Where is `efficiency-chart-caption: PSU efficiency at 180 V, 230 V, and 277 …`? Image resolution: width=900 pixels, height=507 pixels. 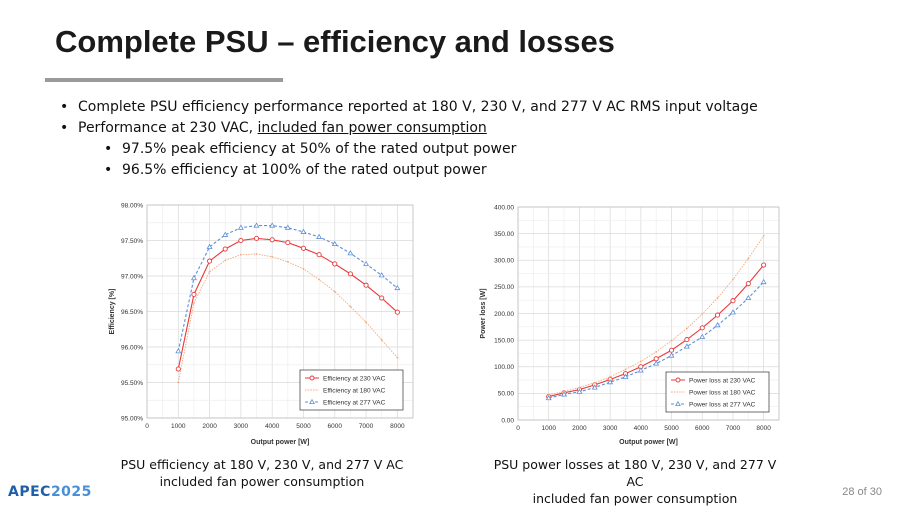 efficiency-chart-caption: PSU efficiency at 180 V, 230 V, and 277 … is located at coordinates (262, 473).